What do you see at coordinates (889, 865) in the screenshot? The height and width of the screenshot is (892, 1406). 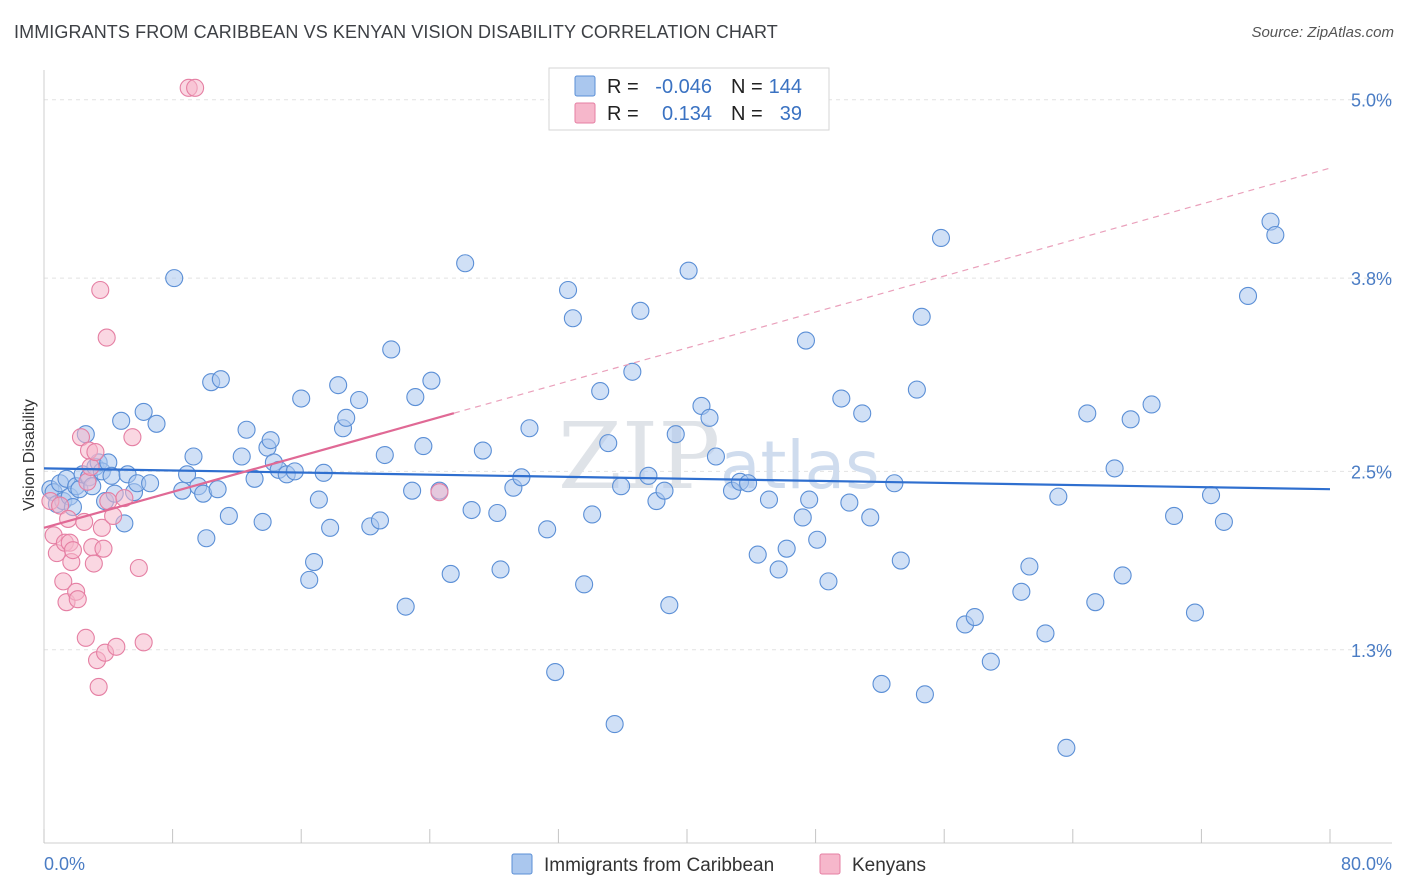 I see `bottom-legend-label-kenyans: Kenyans` at bounding box center [889, 865].